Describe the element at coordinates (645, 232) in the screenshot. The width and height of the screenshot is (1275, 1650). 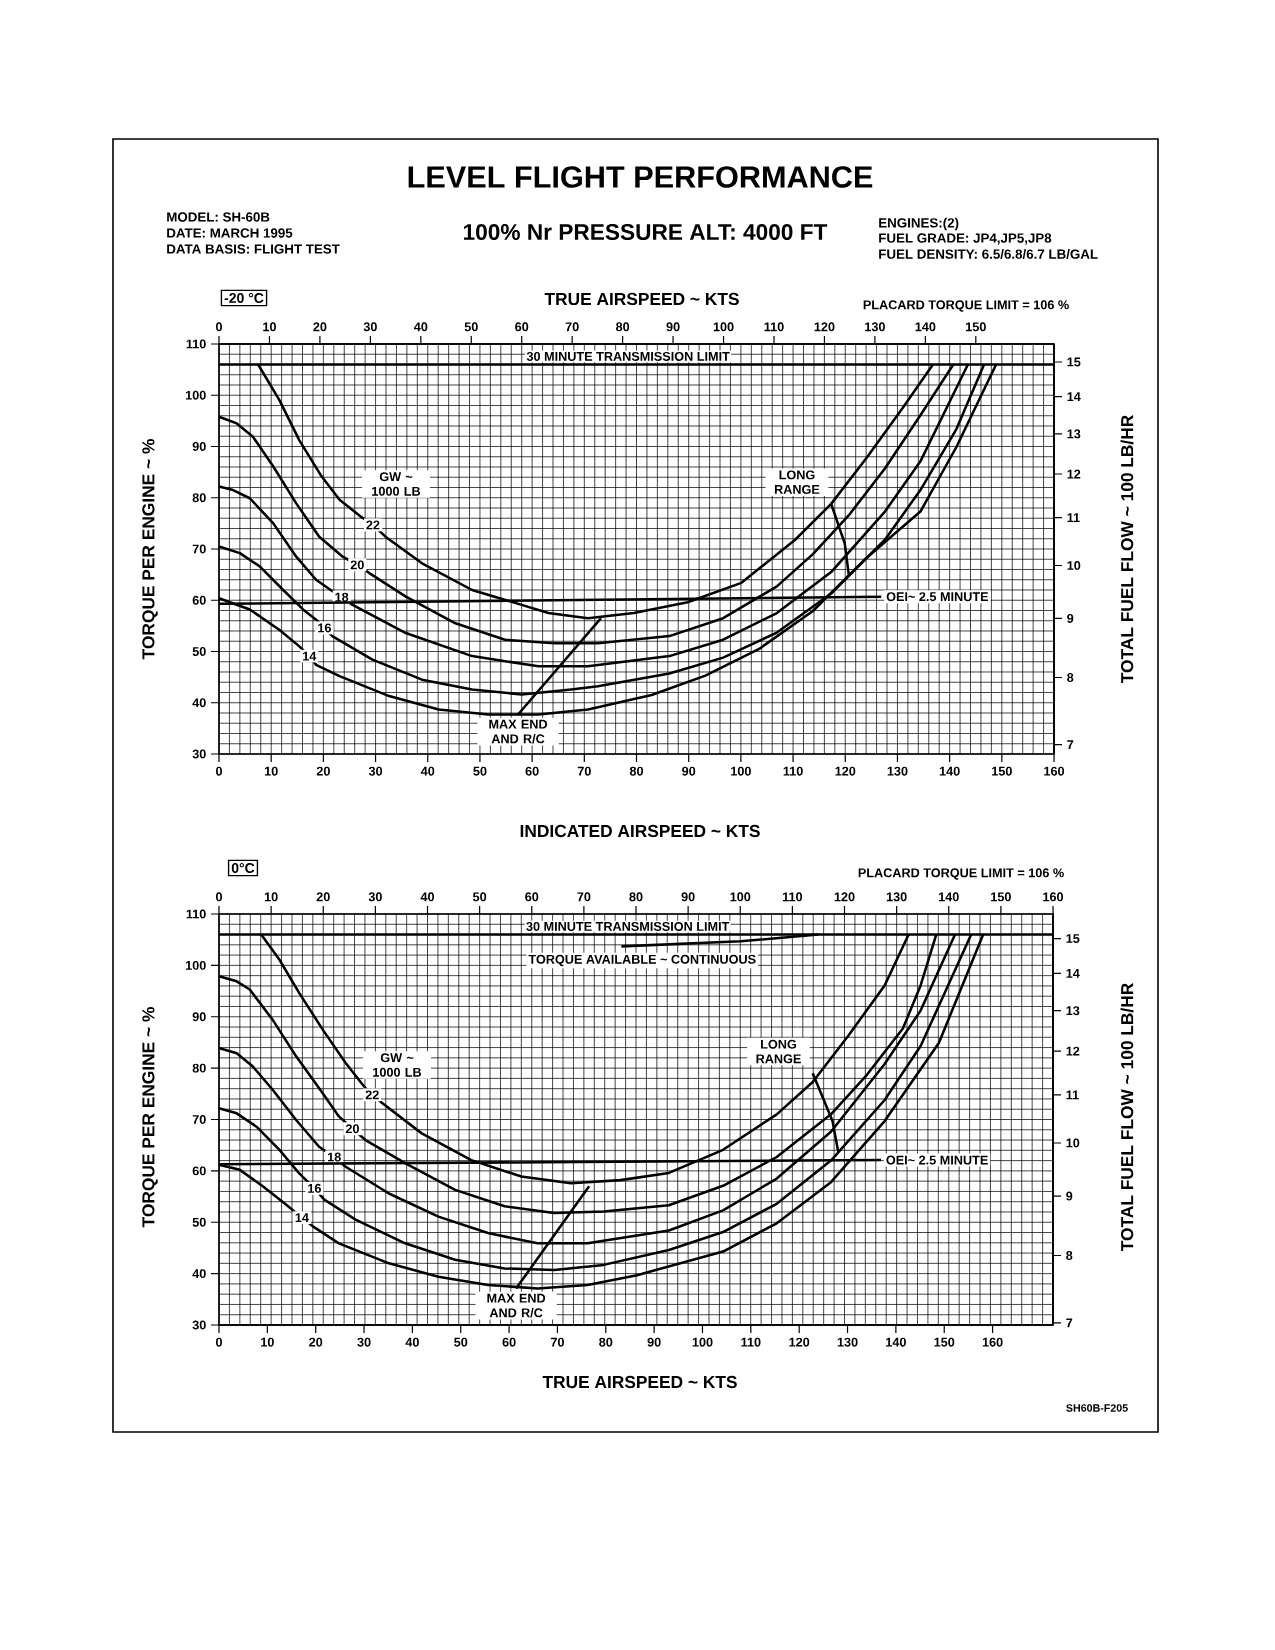
I see `chart-subtitle: 100% Nr PRESSURE ALT: 4000 FT` at that location.